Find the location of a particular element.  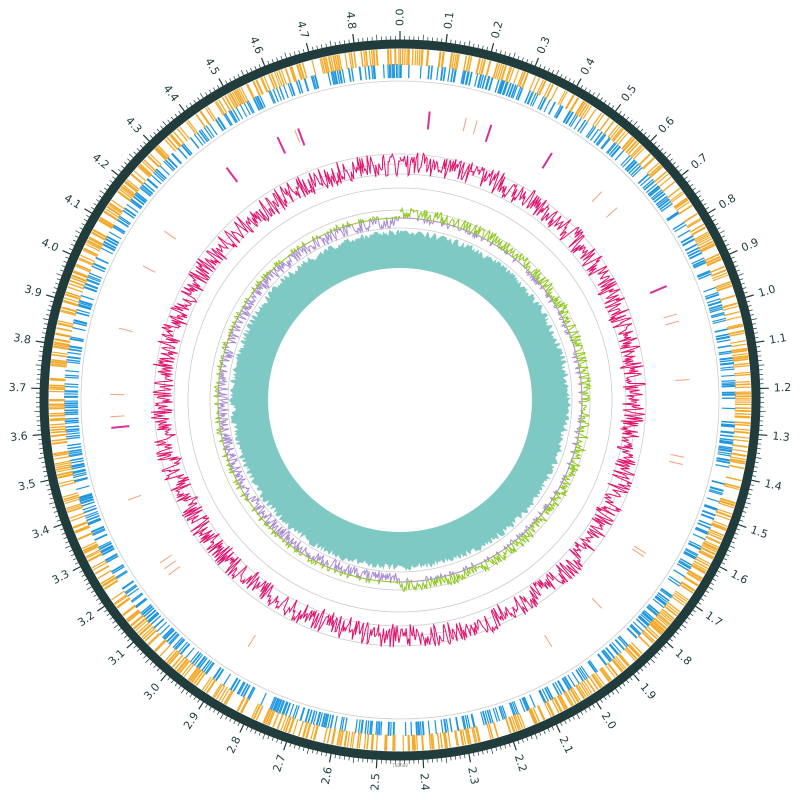

scale-label: 2.4 is located at coordinates (425, 782).